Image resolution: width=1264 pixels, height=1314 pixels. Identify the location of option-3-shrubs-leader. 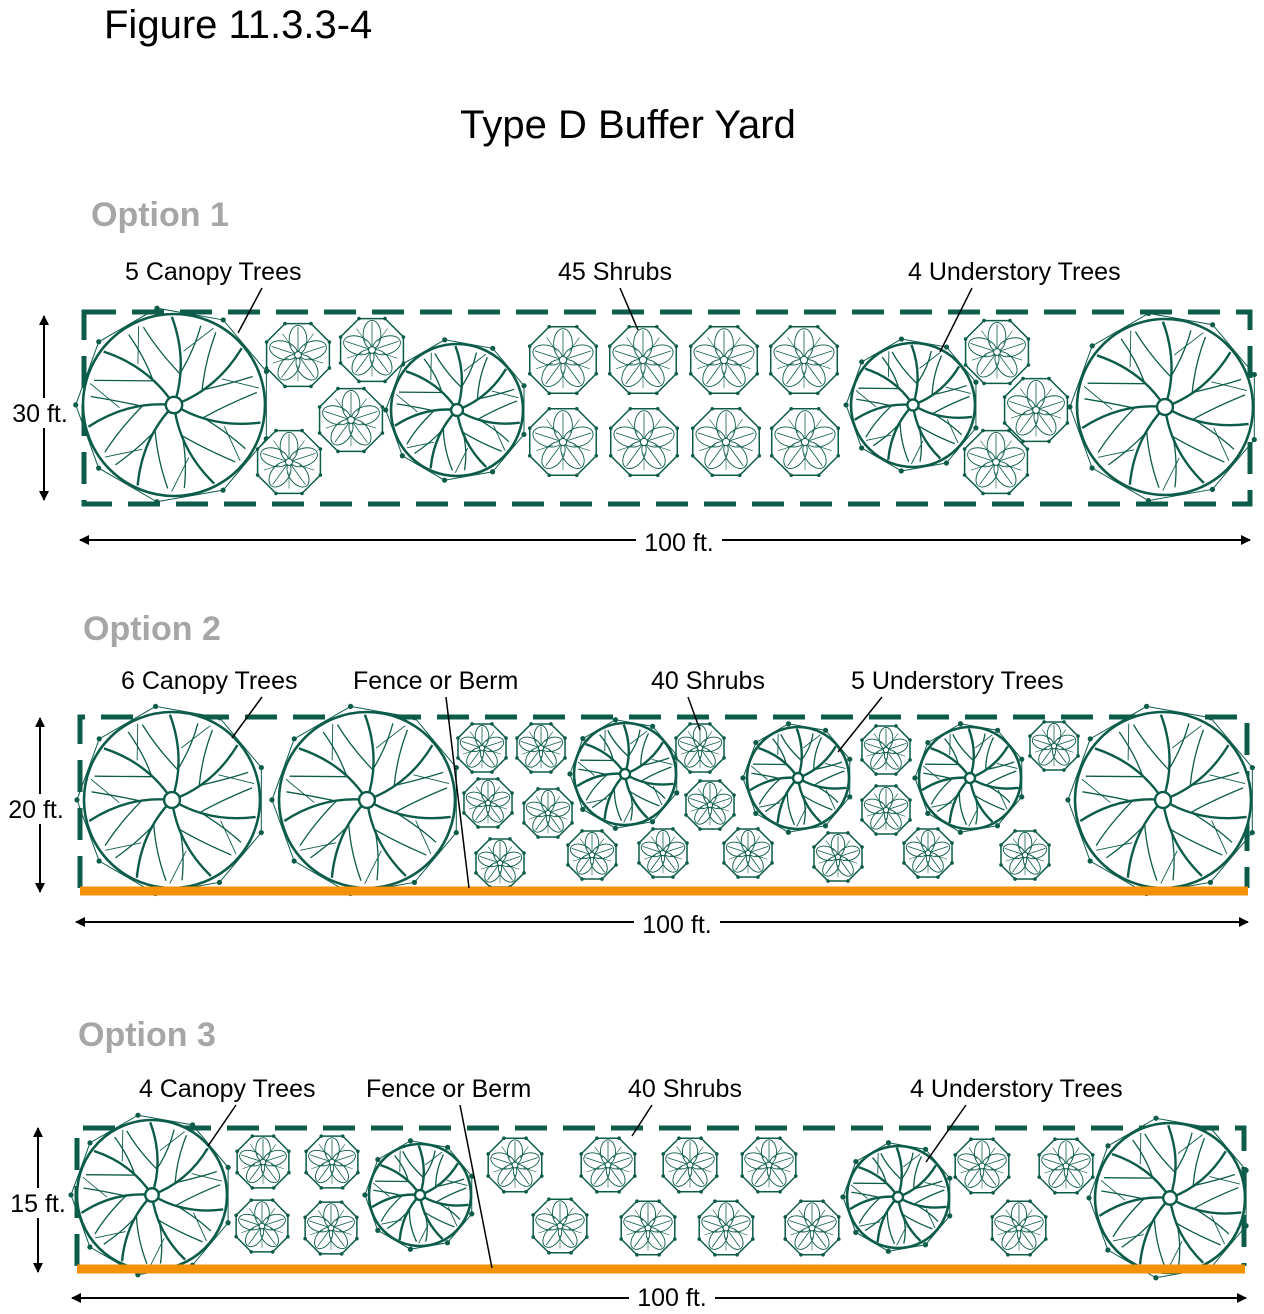
(642, 1120).